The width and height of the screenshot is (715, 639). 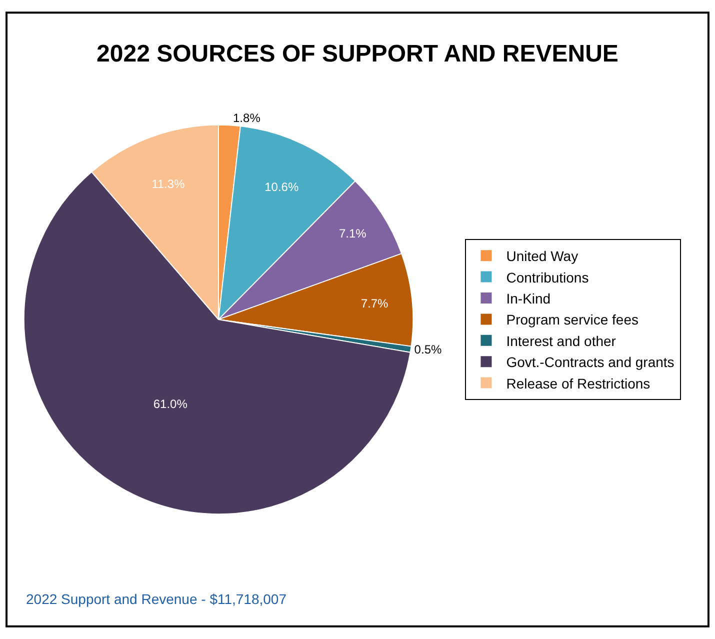 I want to click on legend-label: In-Kind, so click(x=528, y=298).